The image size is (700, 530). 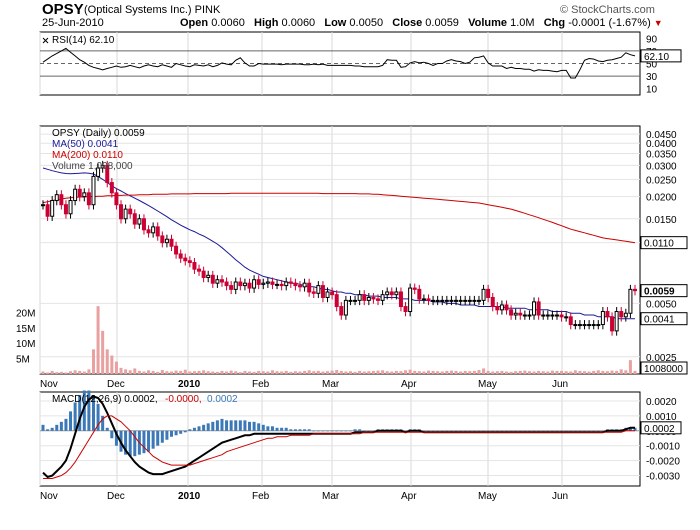 I want to click on volume-tick-label: 5M, so click(x=23, y=360).